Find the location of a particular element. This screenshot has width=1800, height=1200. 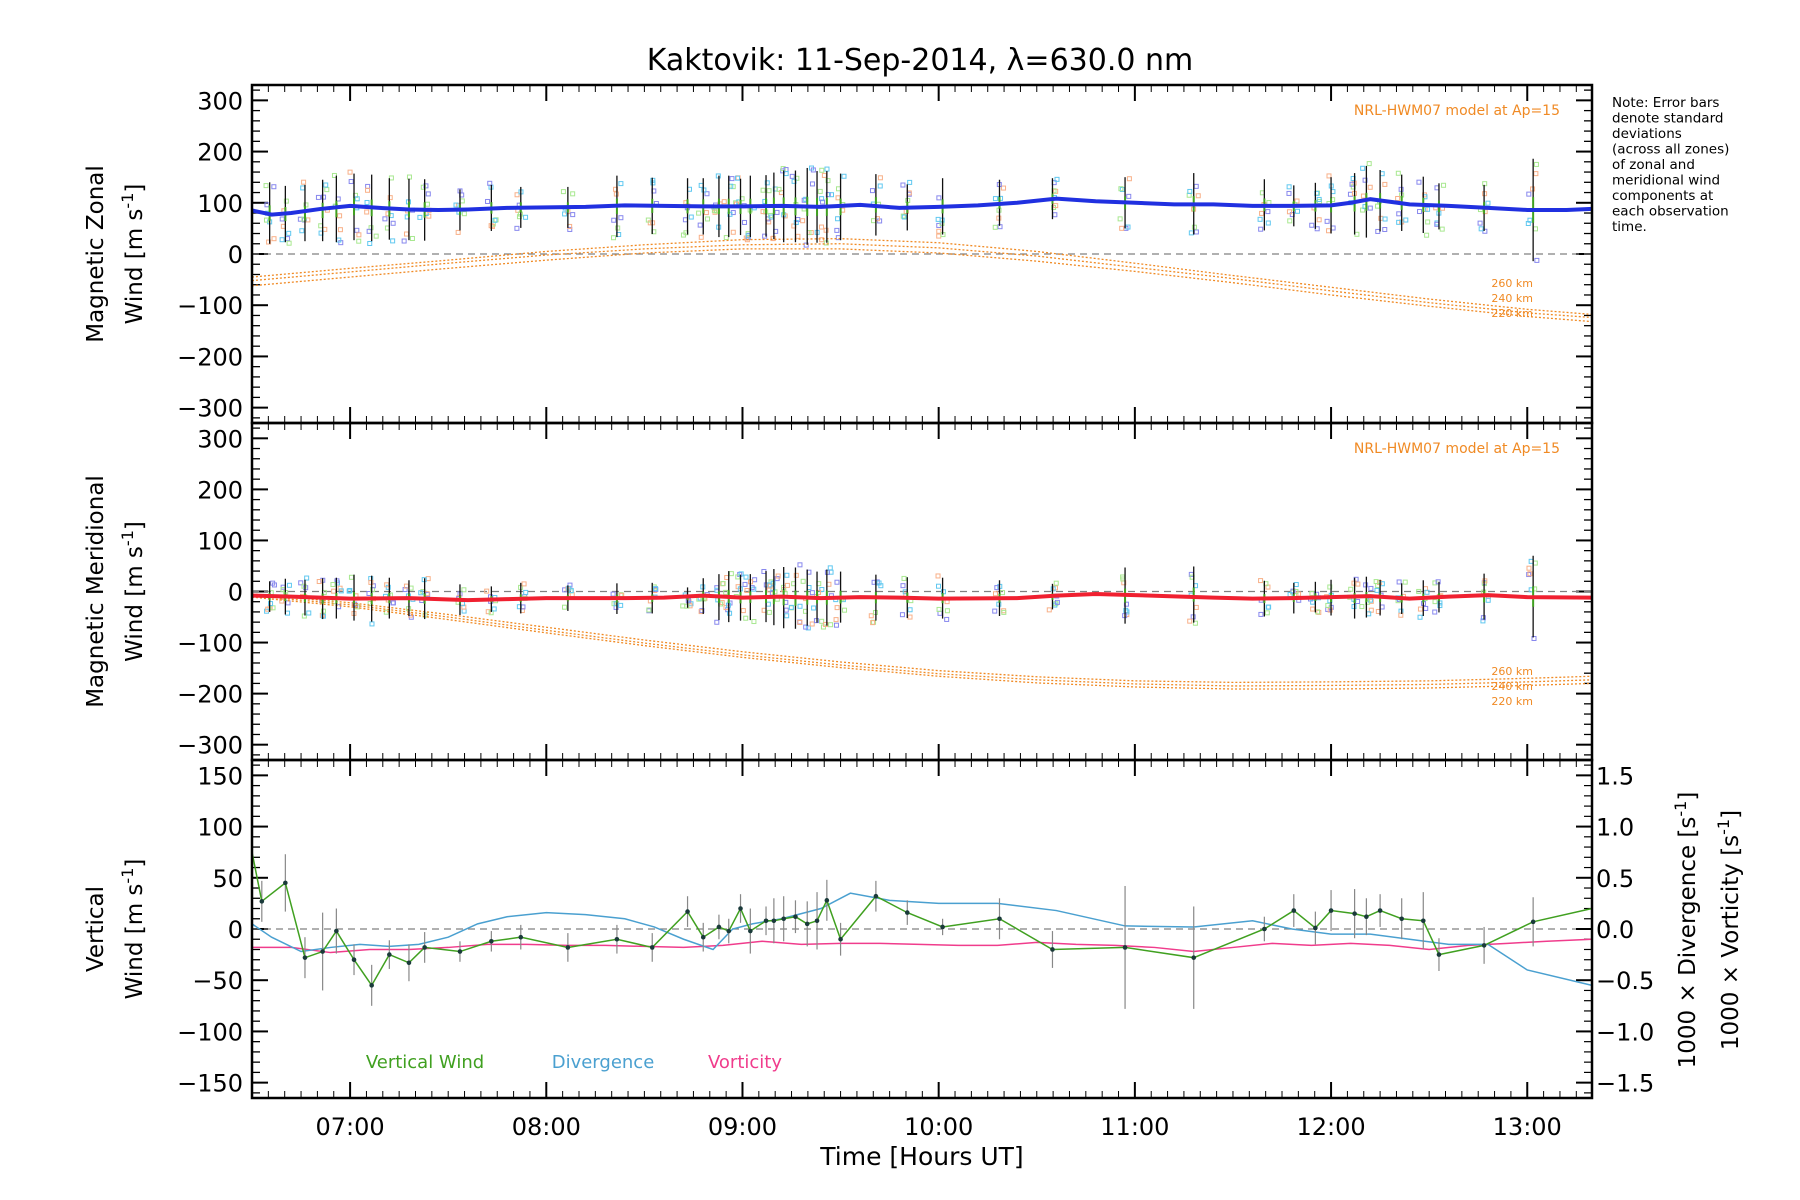

y-tick-label: −300 is located at coordinates (210, 746).